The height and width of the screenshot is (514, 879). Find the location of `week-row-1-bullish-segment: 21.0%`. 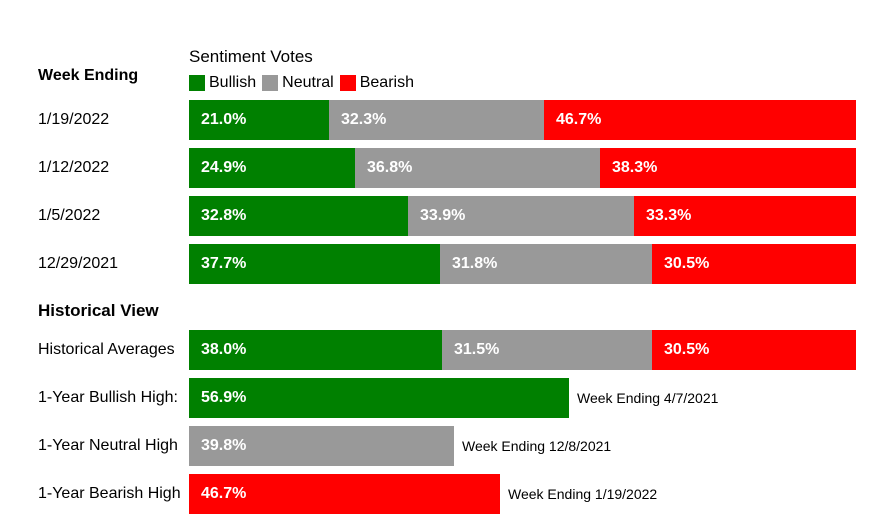

week-row-1-bullish-segment: 21.0% is located at coordinates (259, 120).